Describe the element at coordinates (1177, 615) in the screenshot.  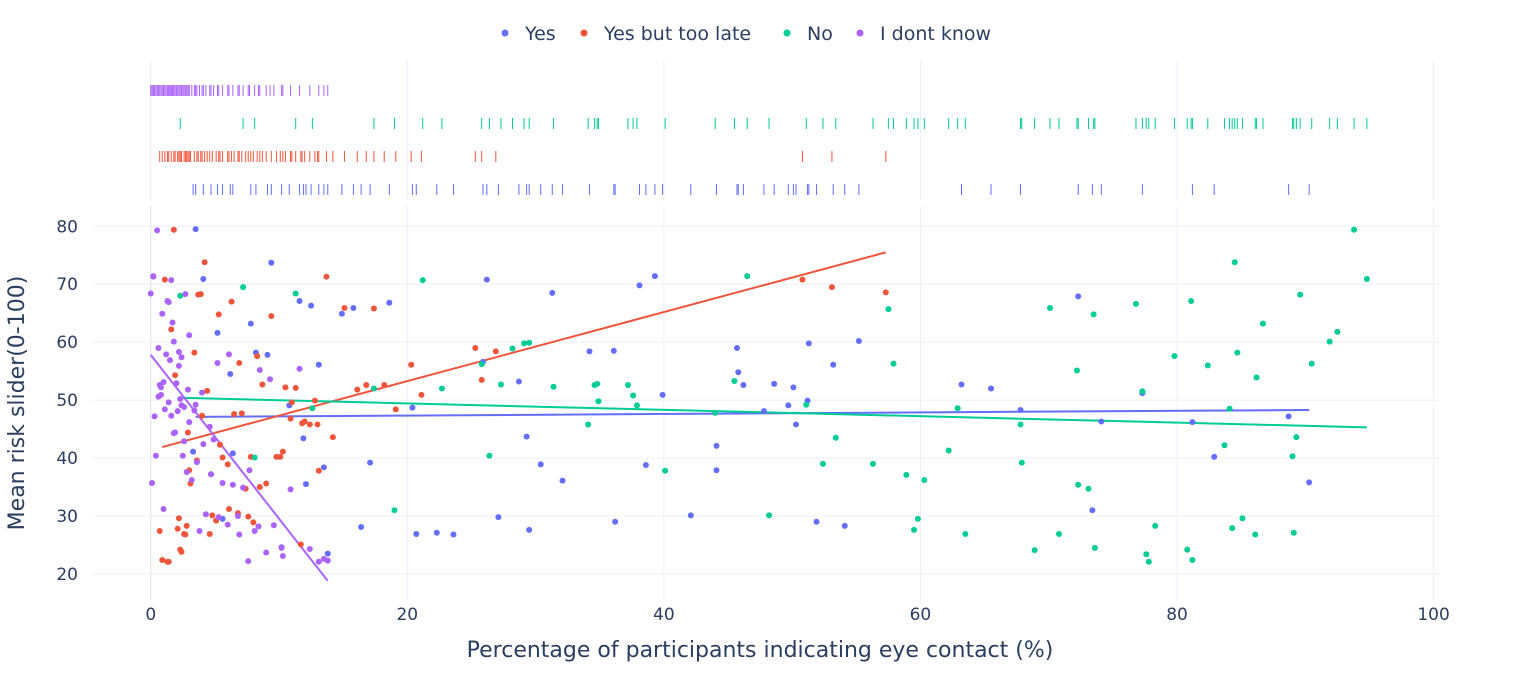
I see `x-tick-label: 80` at that location.